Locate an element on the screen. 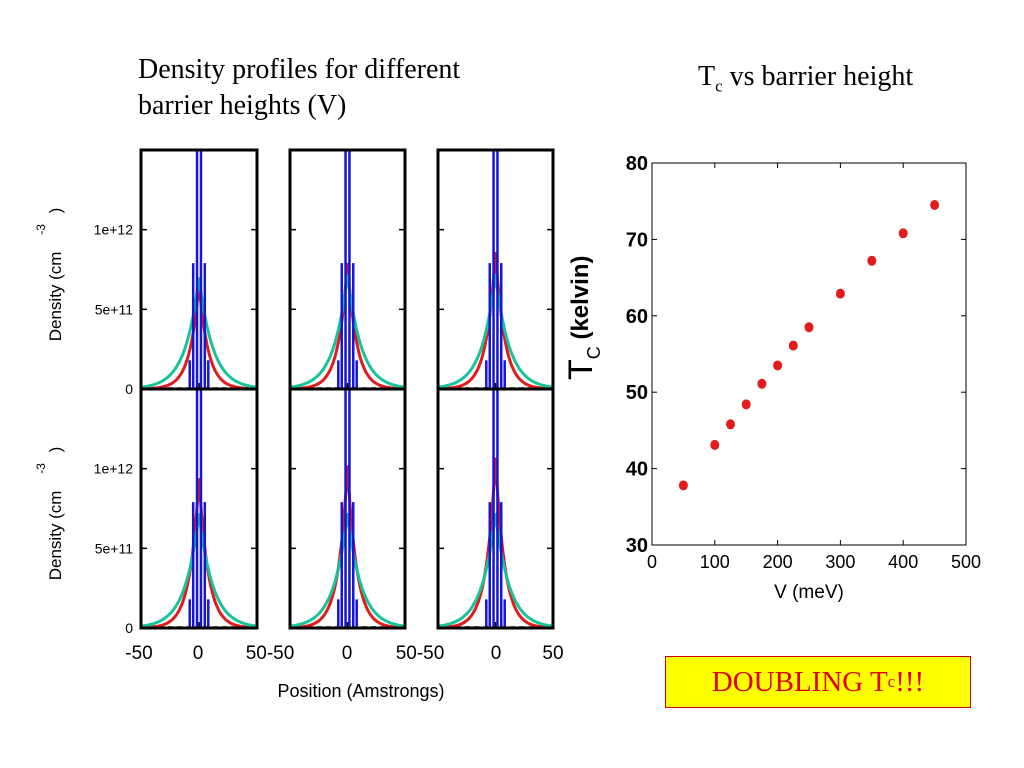 The width and height of the screenshot is (1024, 768). x-tick-label: 200 is located at coordinates (778, 562).